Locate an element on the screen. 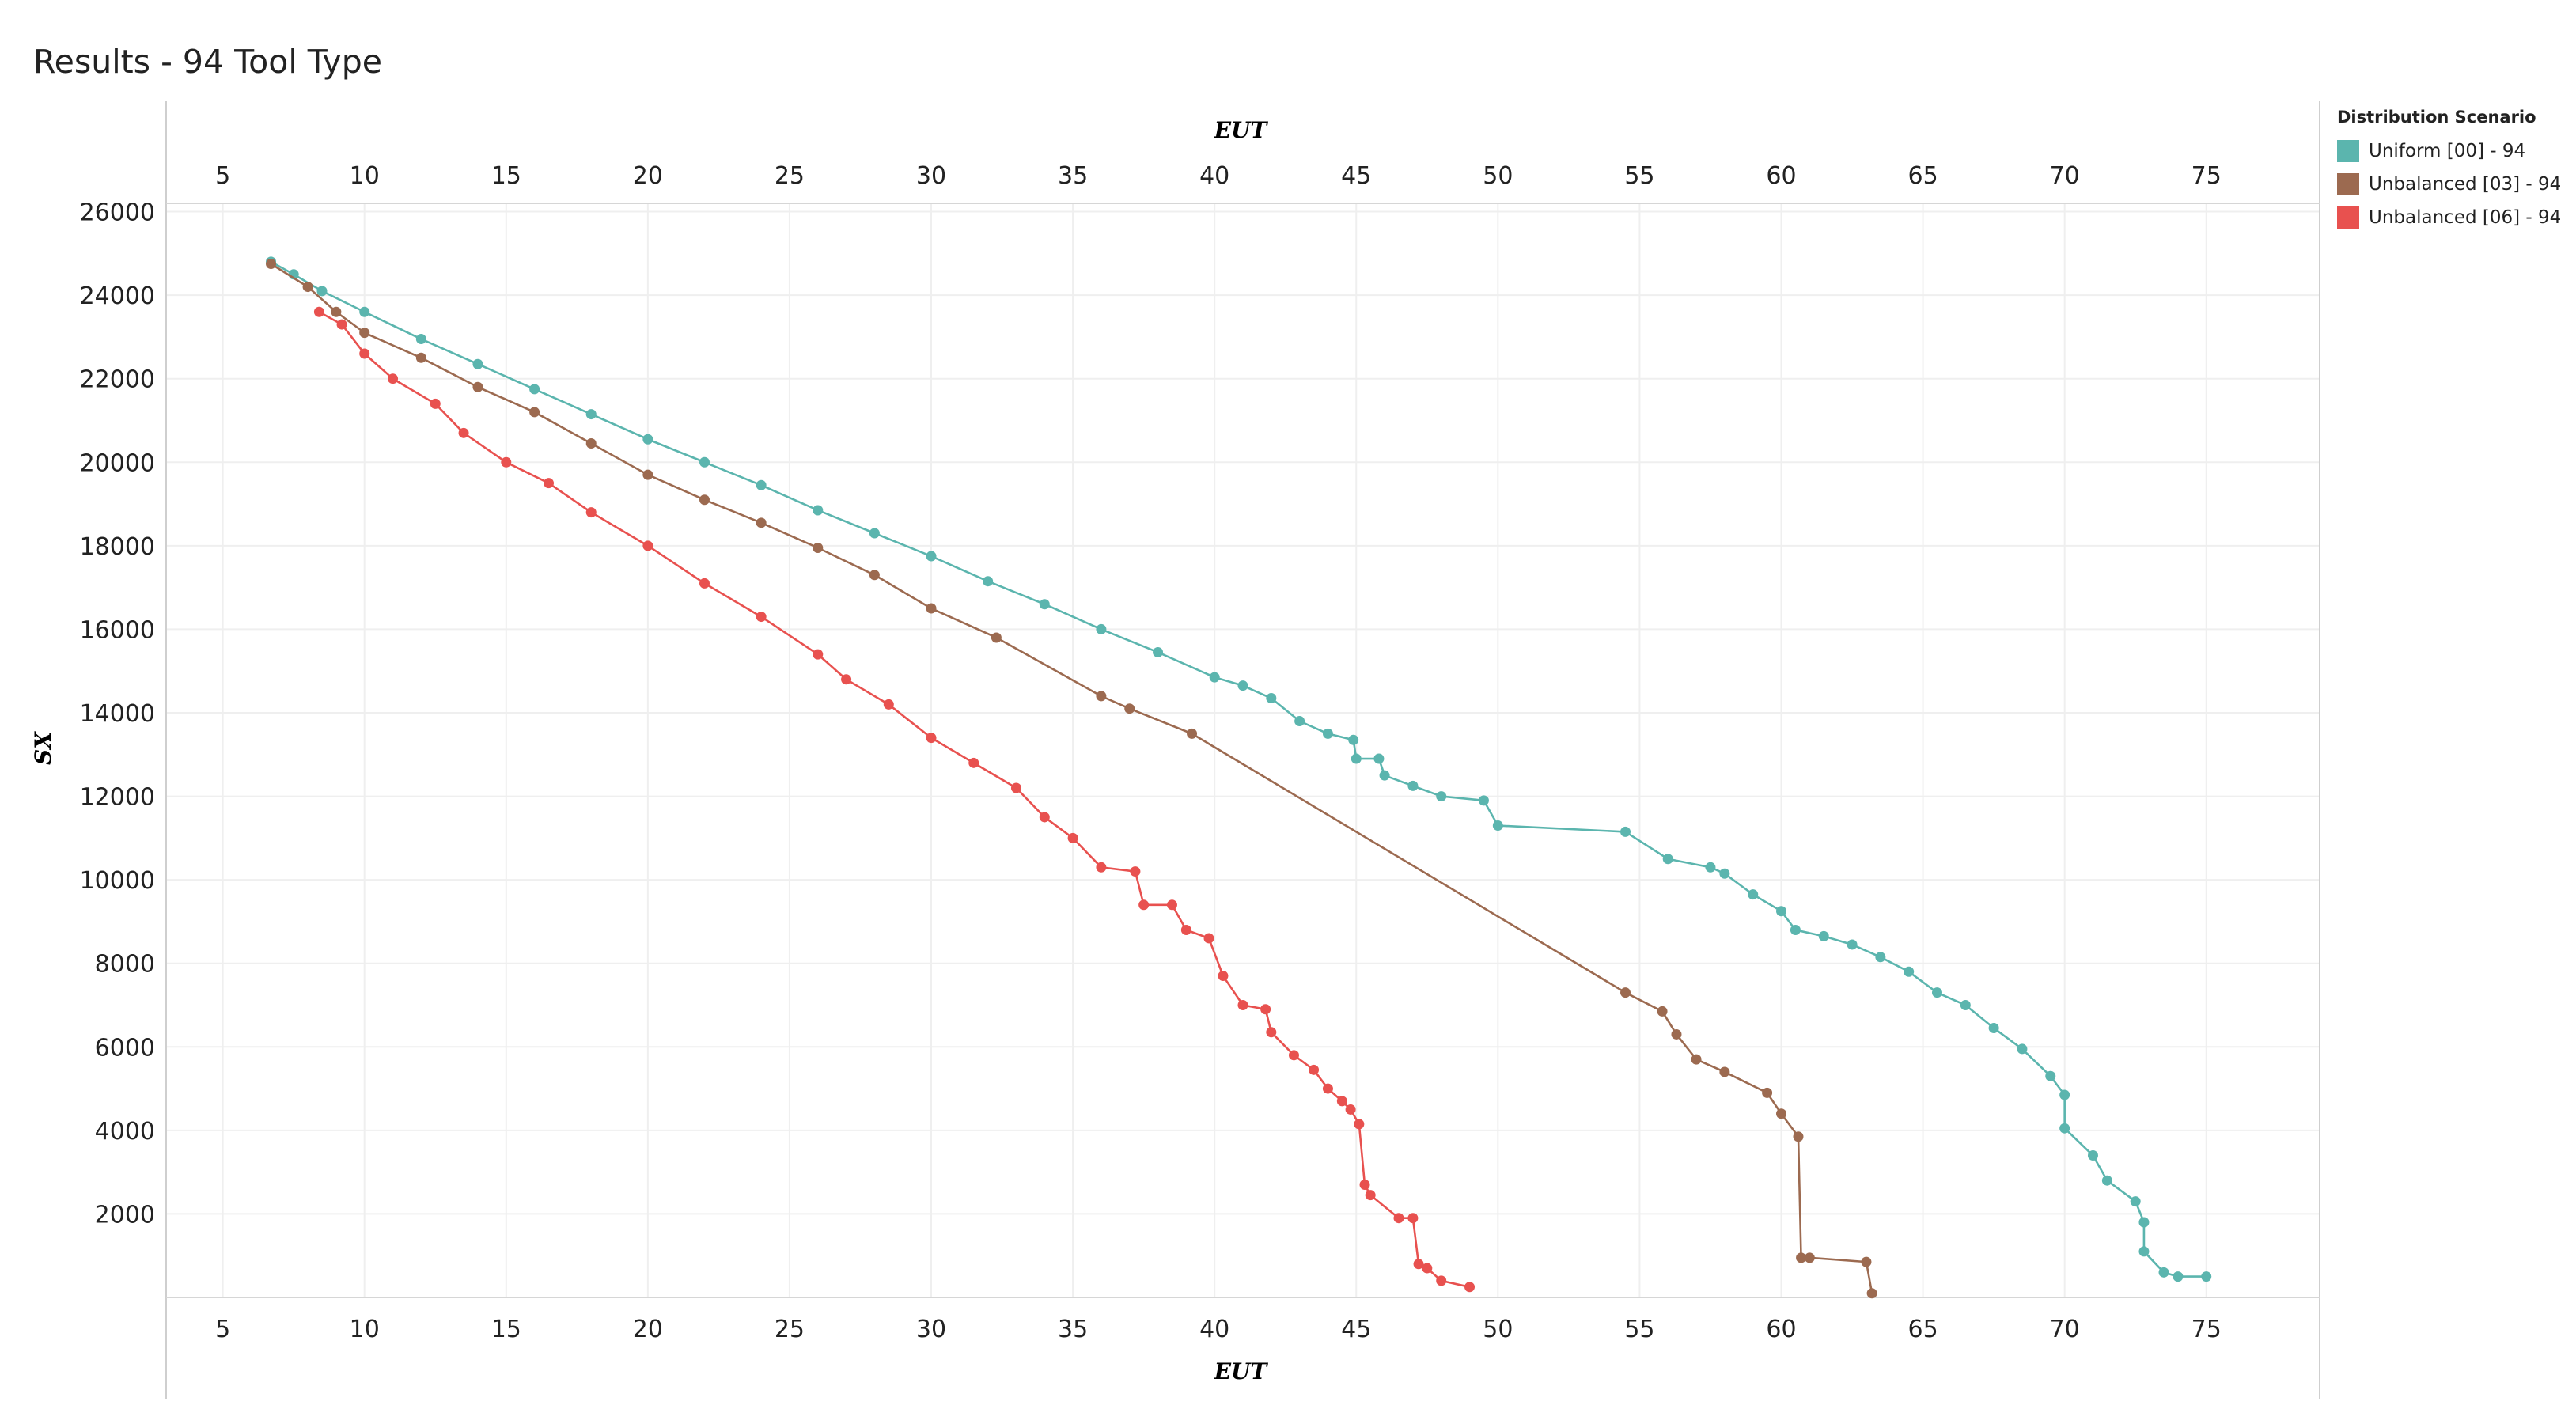 The image size is (2576, 1424). x-axis-title-bottom: EUT is located at coordinates (1241, 1371).